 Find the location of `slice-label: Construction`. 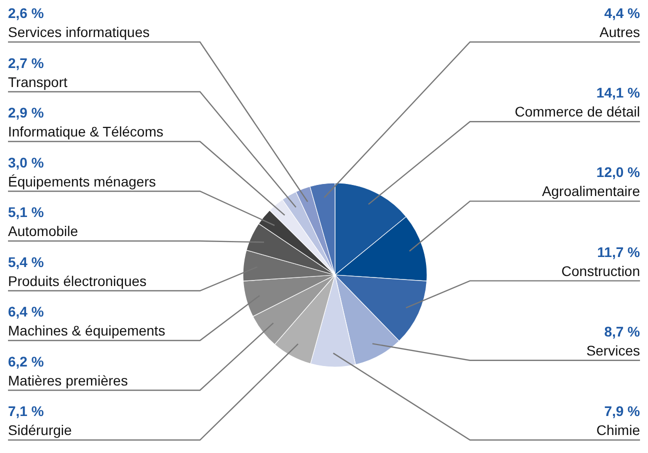

slice-label: Construction is located at coordinates (600, 270).